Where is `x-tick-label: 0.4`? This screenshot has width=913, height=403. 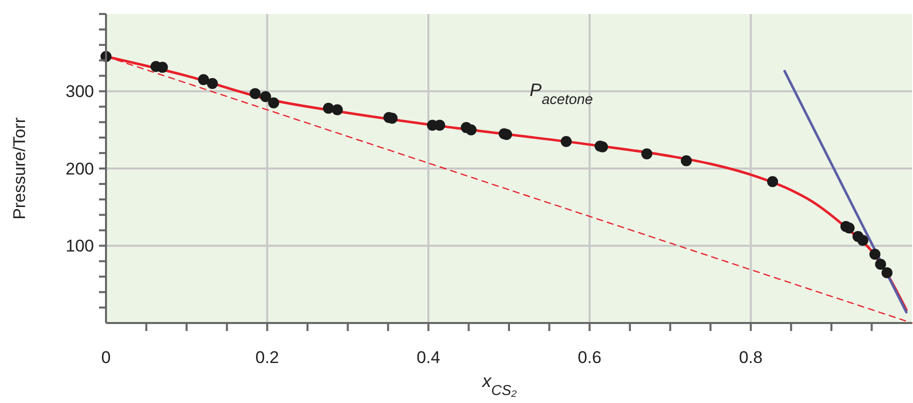
x-tick-label: 0.4 is located at coordinates (428, 357).